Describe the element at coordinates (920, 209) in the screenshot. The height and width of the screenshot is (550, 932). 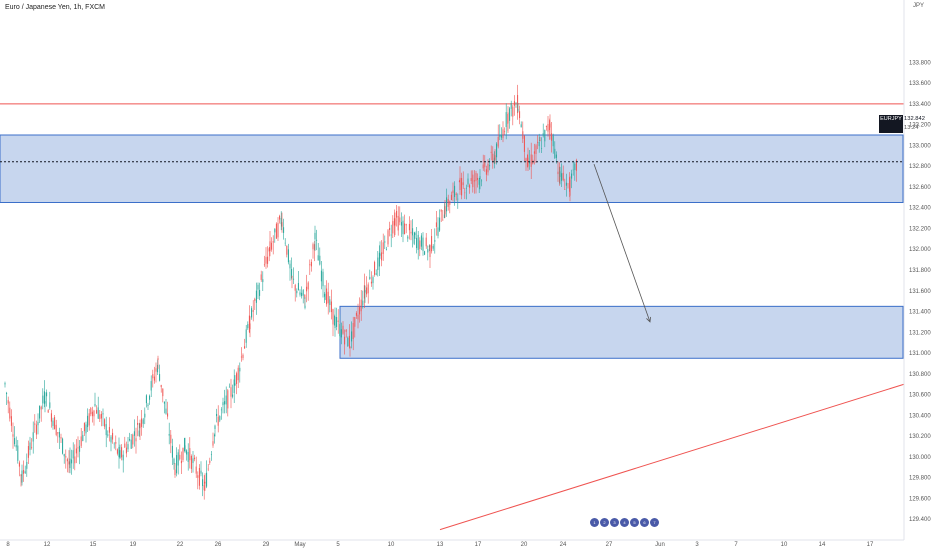
I see `price-tick-label: 132.400` at that location.